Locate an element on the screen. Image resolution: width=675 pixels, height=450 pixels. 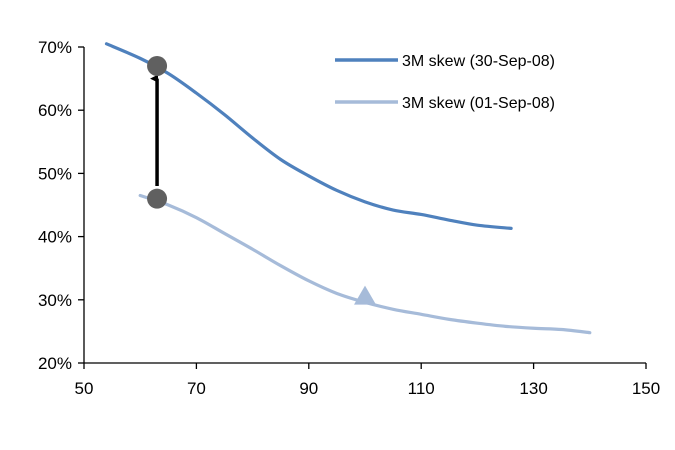
y-tick-label: 20% is located at coordinates (55, 363).